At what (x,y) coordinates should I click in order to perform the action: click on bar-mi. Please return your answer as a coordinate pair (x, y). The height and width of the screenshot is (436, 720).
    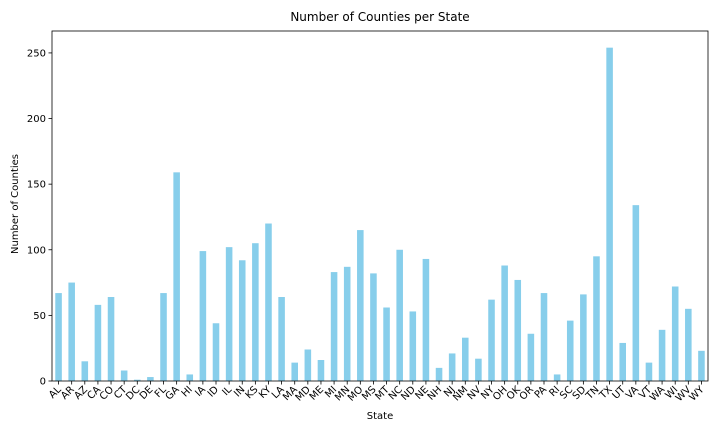
    Looking at the image, I should click on (334, 326).